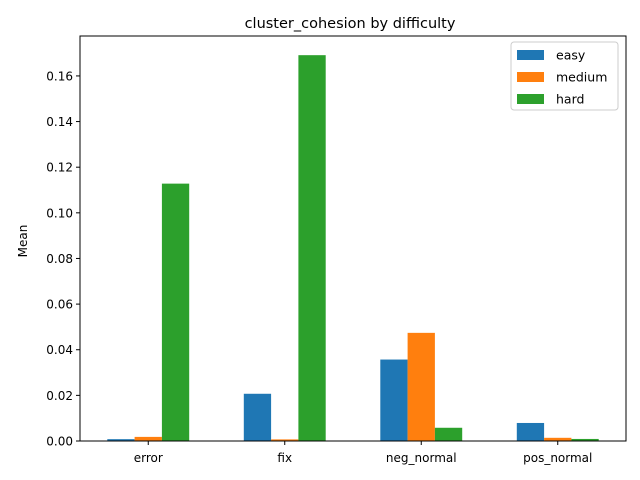  Describe the element at coordinates (59, 305) in the screenshot. I see `y-tick-label: 0.06` at that location.